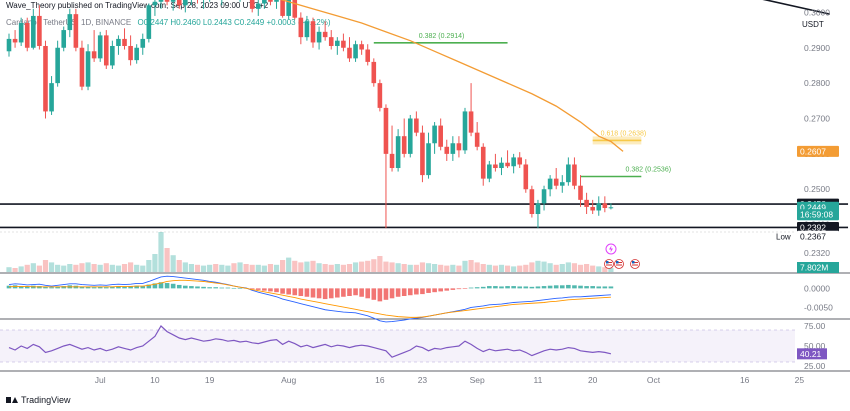 The image size is (850, 411). I want to click on time-tick-label: 16, so click(380, 380).